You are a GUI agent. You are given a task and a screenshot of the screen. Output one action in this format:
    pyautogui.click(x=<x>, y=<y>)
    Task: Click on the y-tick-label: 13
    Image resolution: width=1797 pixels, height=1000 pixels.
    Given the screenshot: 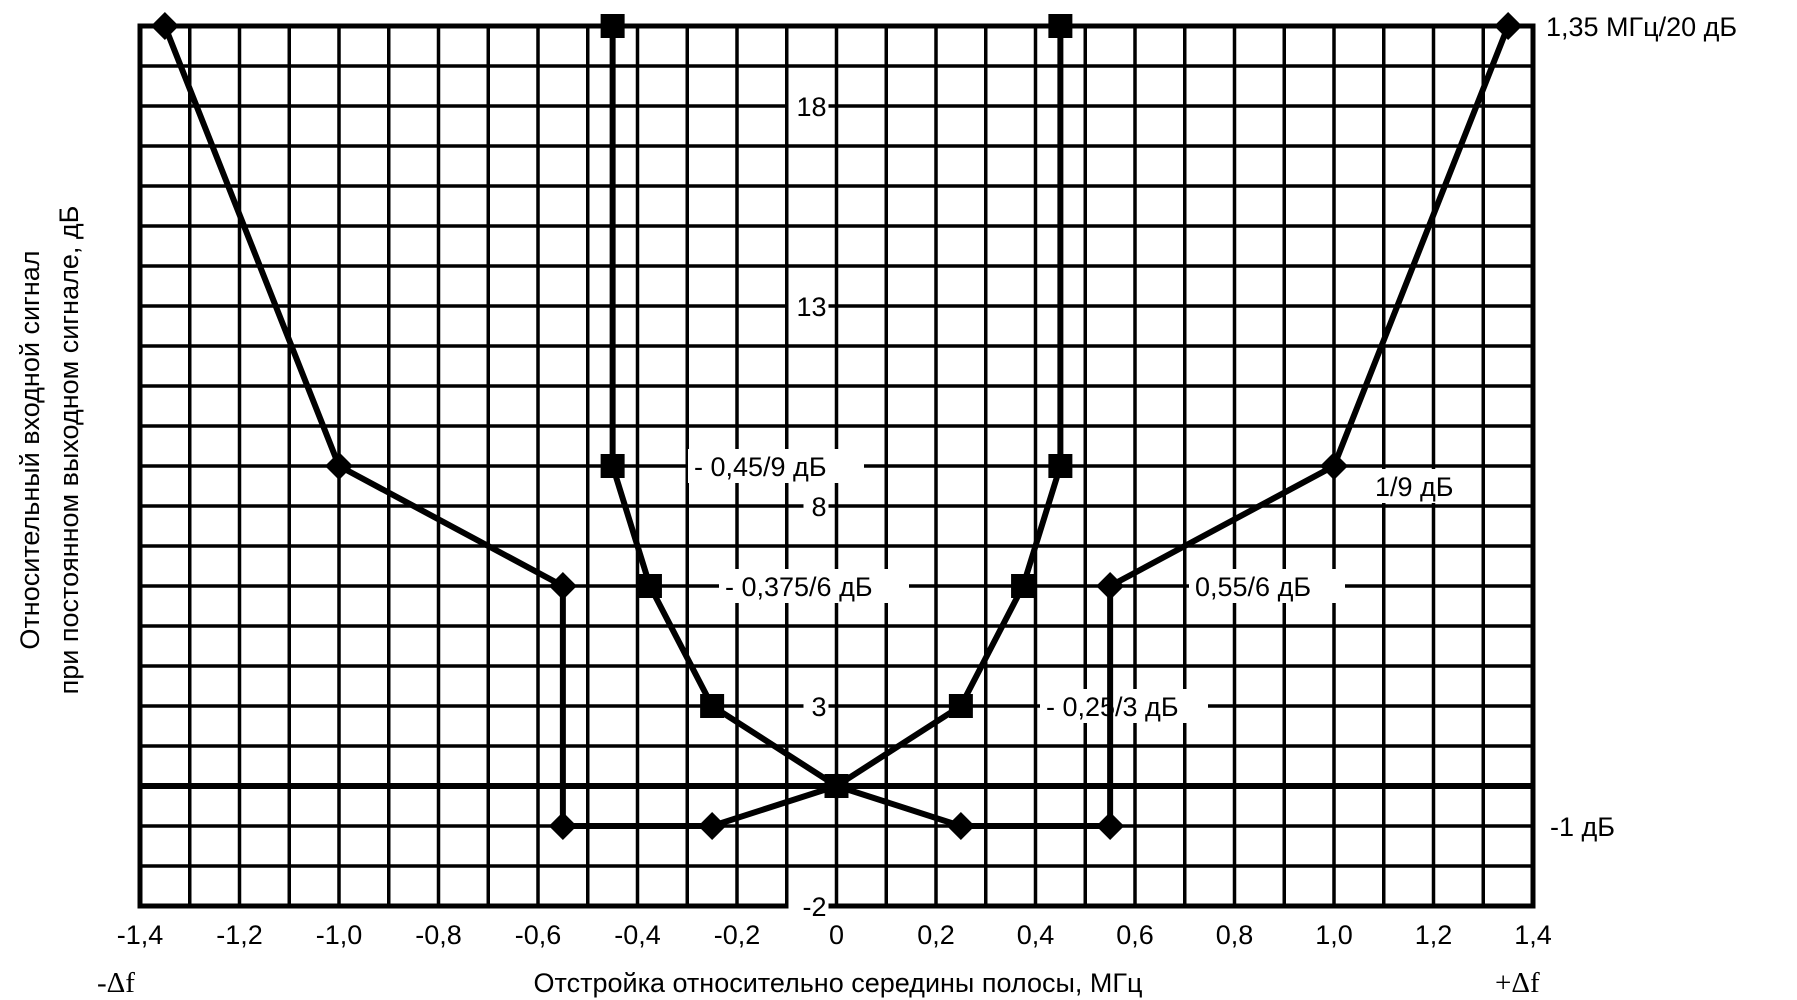 What is the action you would take?
    pyautogui.click(x=811, y=307)
    